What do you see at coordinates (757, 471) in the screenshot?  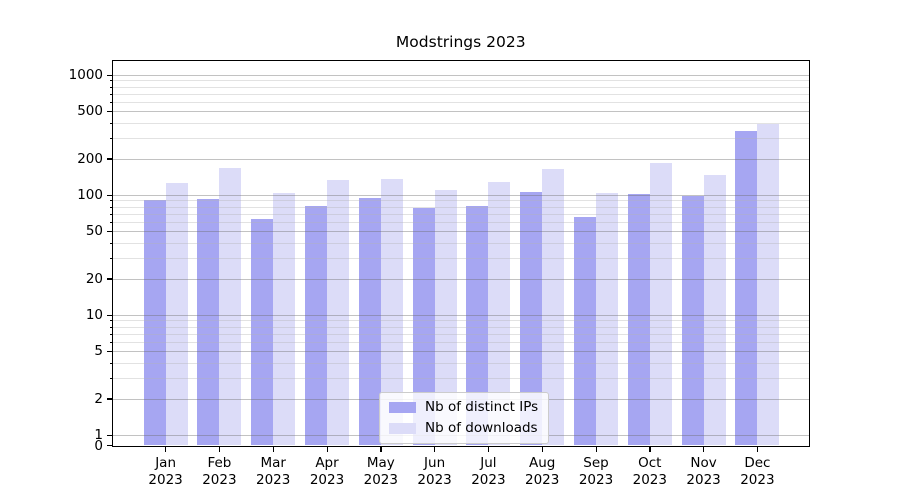 I see `x-axis-tick-label: Dec 2023` at bounding box center [757, 471].